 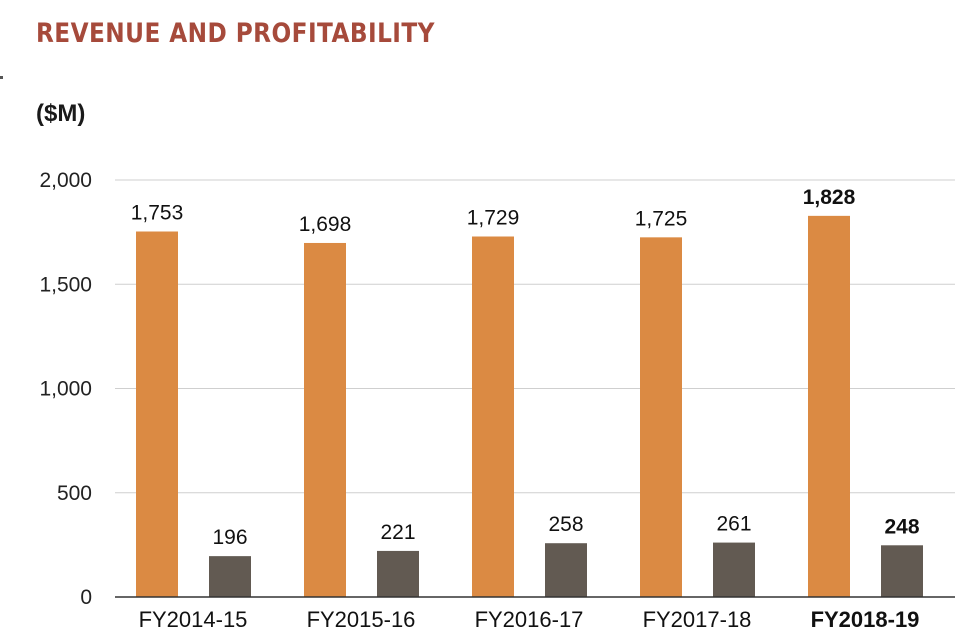 I want to click on y-tick-label: 2,000, so click(x=65, y=180).